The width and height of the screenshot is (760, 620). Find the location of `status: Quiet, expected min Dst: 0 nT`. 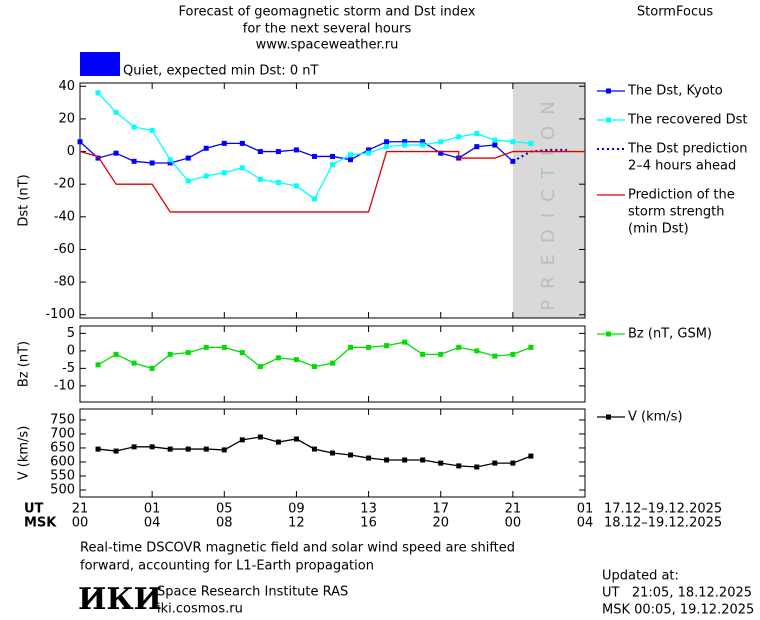

status: Quiet, expected min Dst: 0 nT is located at coordinates (220, 71).